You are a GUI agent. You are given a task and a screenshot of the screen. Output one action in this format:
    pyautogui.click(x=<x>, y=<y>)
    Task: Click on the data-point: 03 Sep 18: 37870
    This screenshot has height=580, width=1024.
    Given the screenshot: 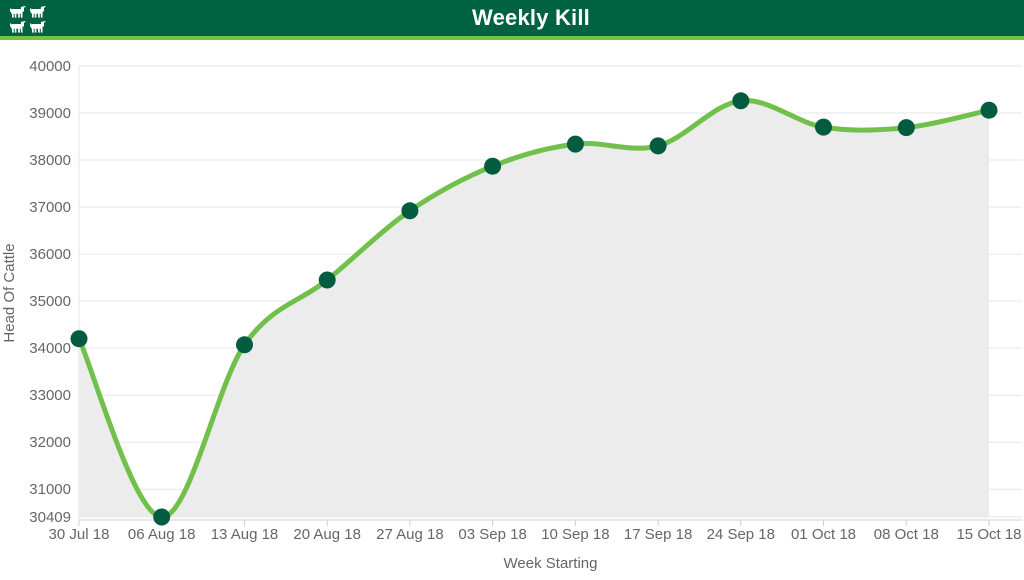 What is the action you would take?
    pyautogui.click(x=493, y=166)
    